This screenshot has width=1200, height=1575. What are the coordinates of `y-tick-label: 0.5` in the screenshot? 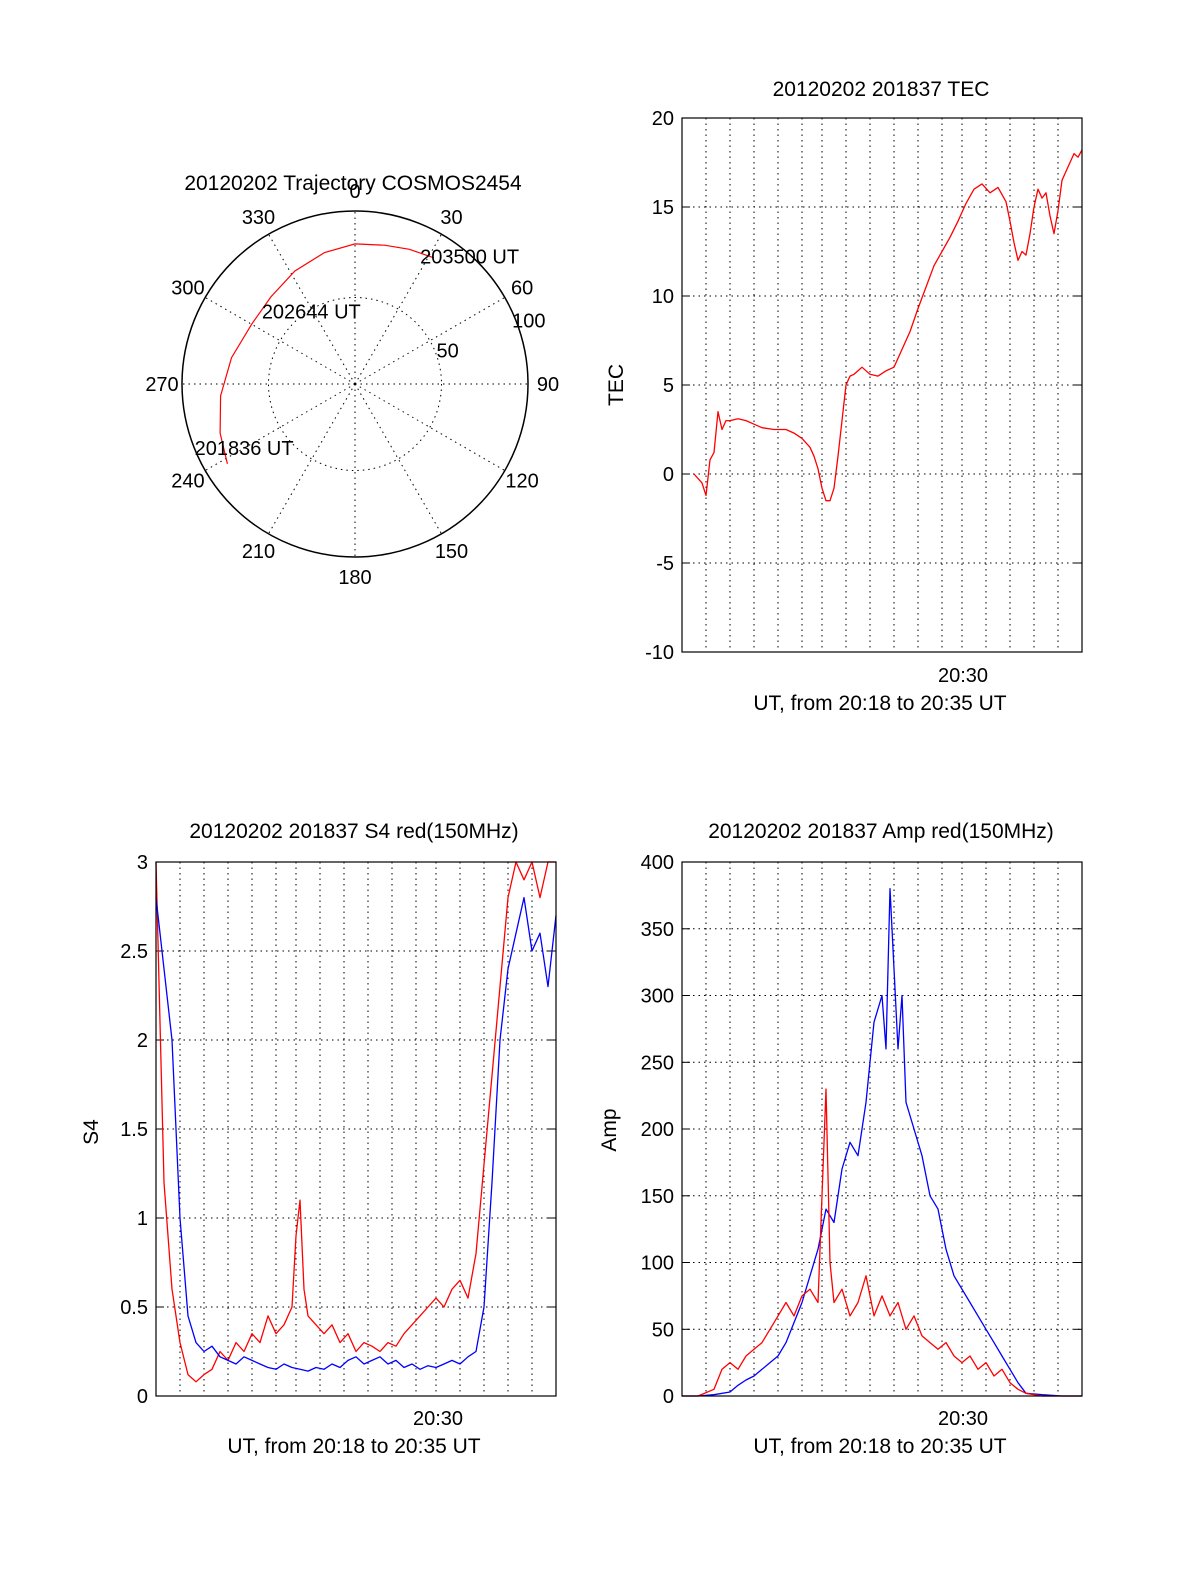 It's located at (134, 1308).